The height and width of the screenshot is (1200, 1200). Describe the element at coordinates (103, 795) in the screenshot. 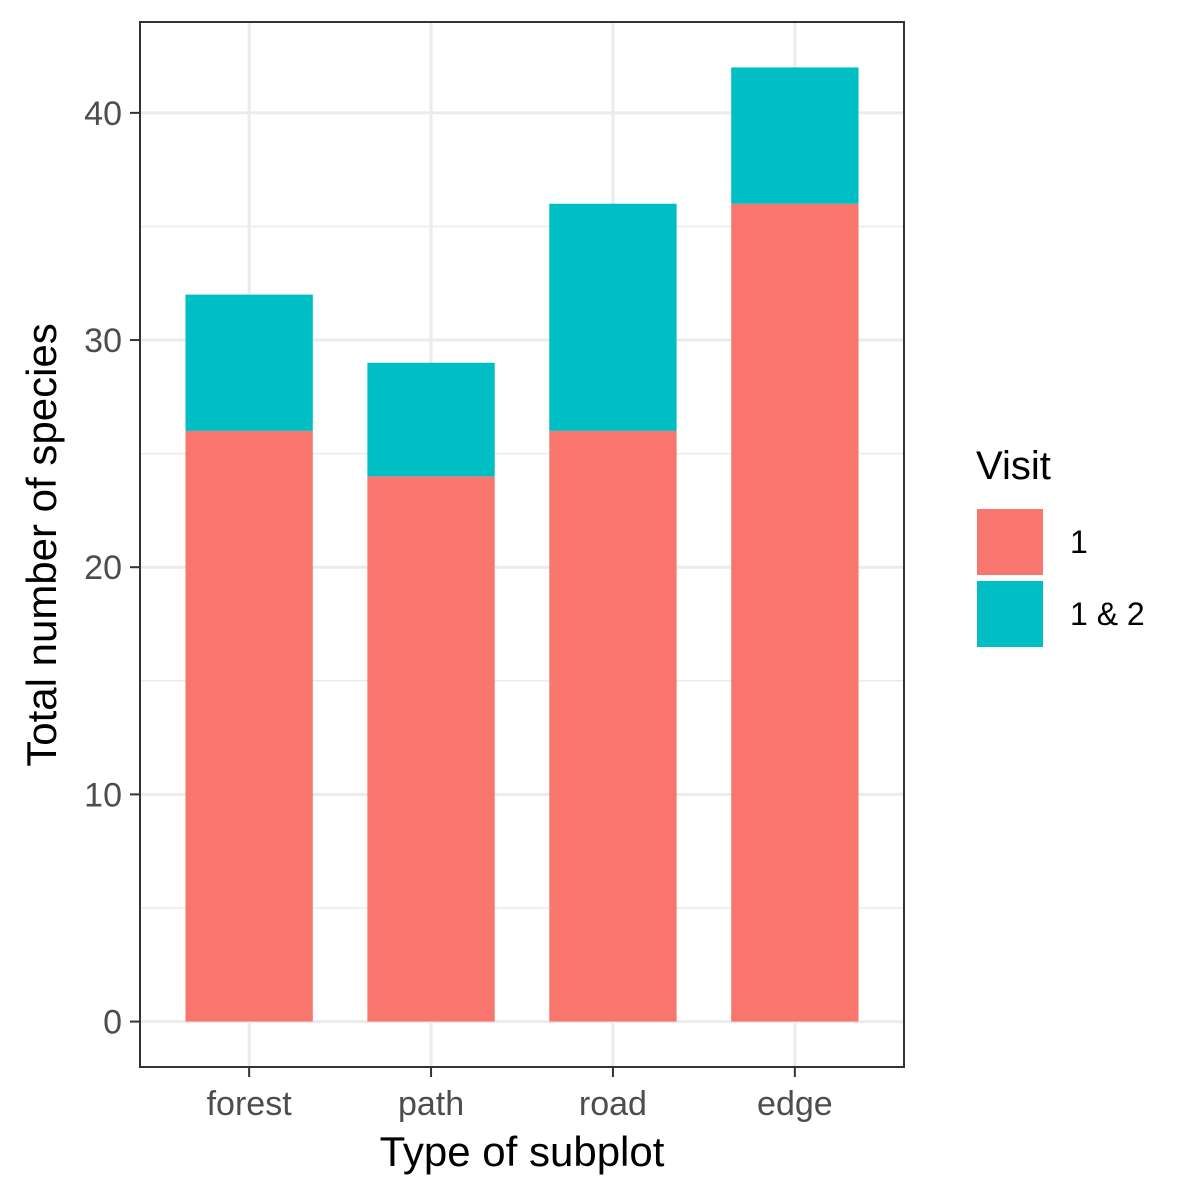

I see `y-tick-label: 10` at that location.